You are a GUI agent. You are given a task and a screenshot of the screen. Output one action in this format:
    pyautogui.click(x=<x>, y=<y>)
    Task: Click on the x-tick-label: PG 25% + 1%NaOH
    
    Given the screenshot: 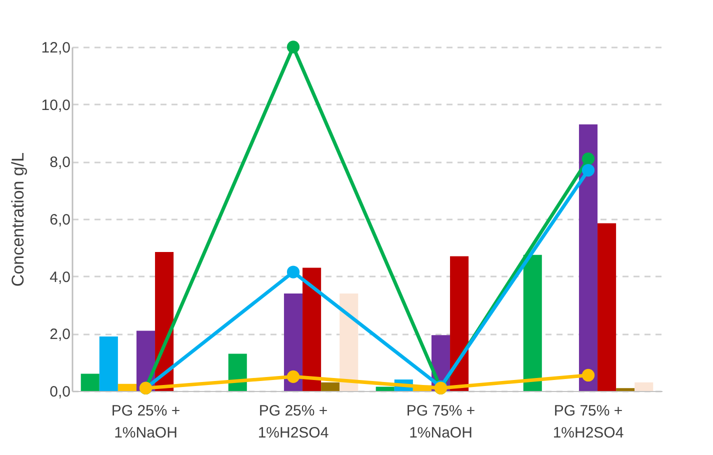 What is the action you would take?
    pyautogui.click(x=145, y=422)
    